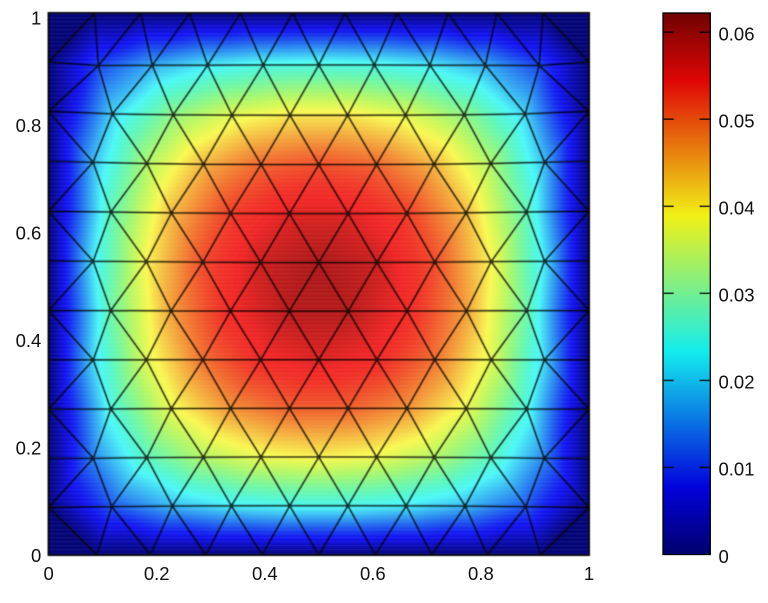  Describe the element at coordinates (737, 469) in the screenshot. I see `svg-text: 0.01` at that location.